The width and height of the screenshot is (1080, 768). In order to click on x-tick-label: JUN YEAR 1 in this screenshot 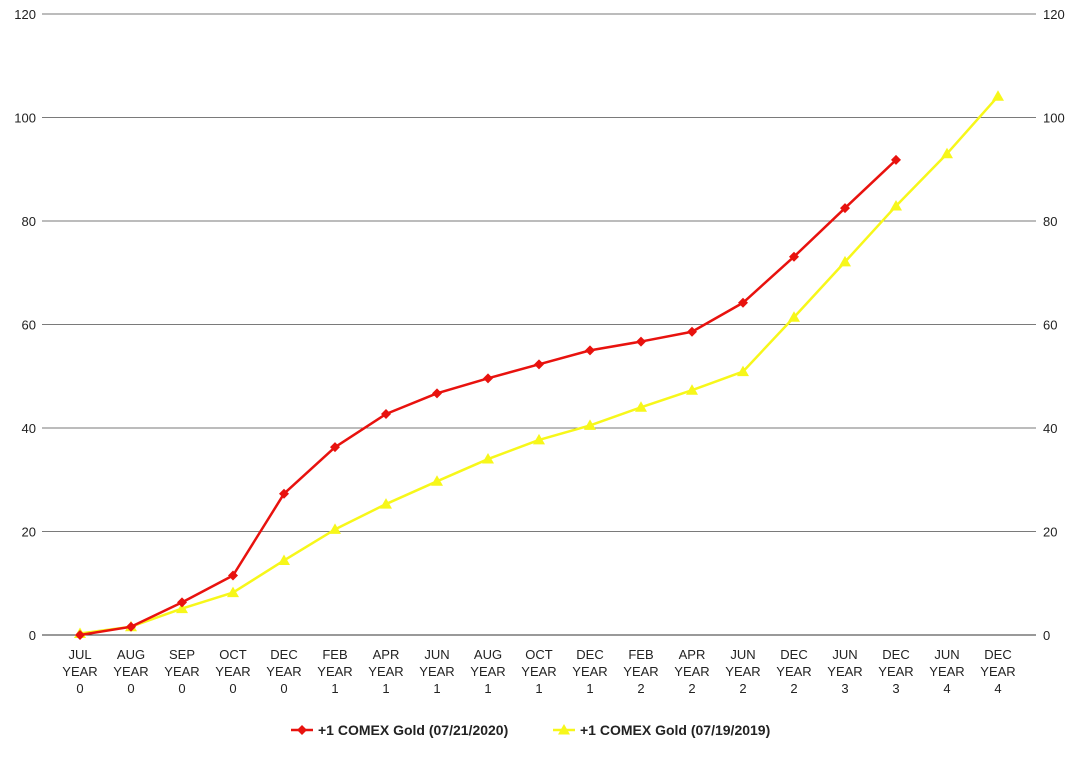, I will do `click(436, 671)`.